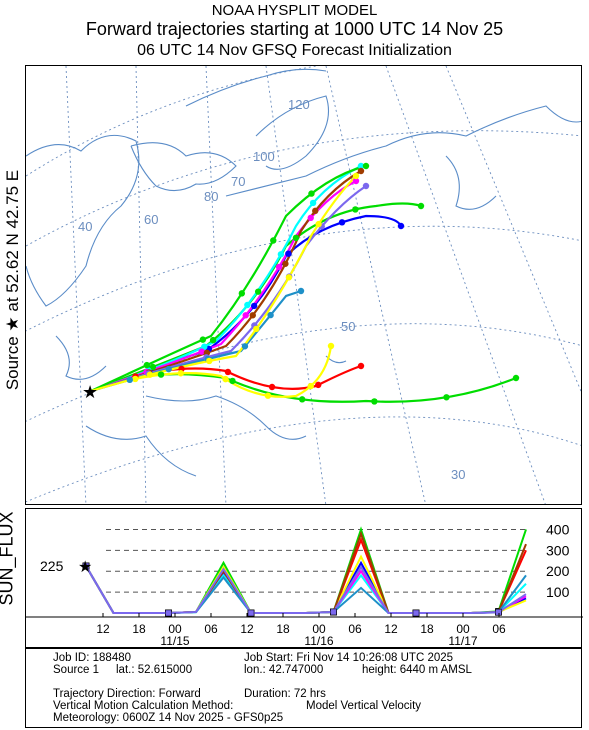 The width and height of the screenshot is (589, 730). I want to click on lat-label-70: 70, so click(238, 181).